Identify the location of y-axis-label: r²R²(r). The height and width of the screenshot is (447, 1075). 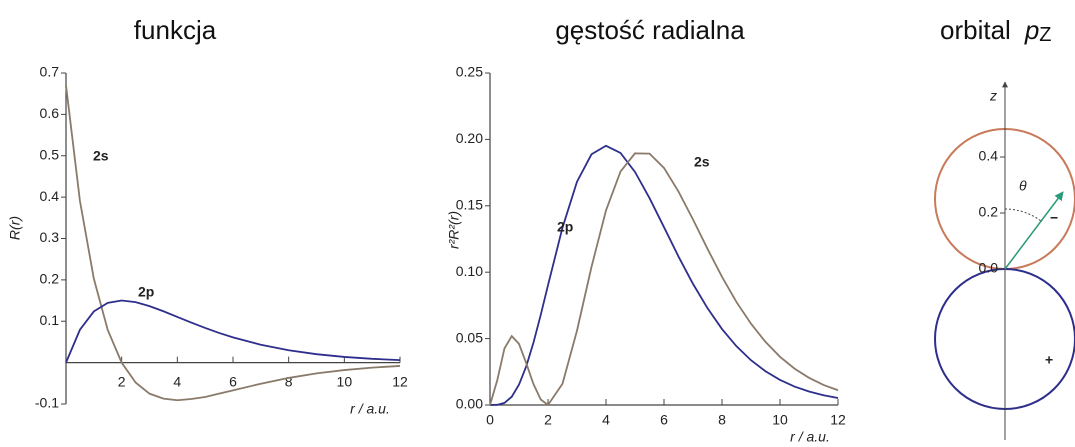
(454, 230).